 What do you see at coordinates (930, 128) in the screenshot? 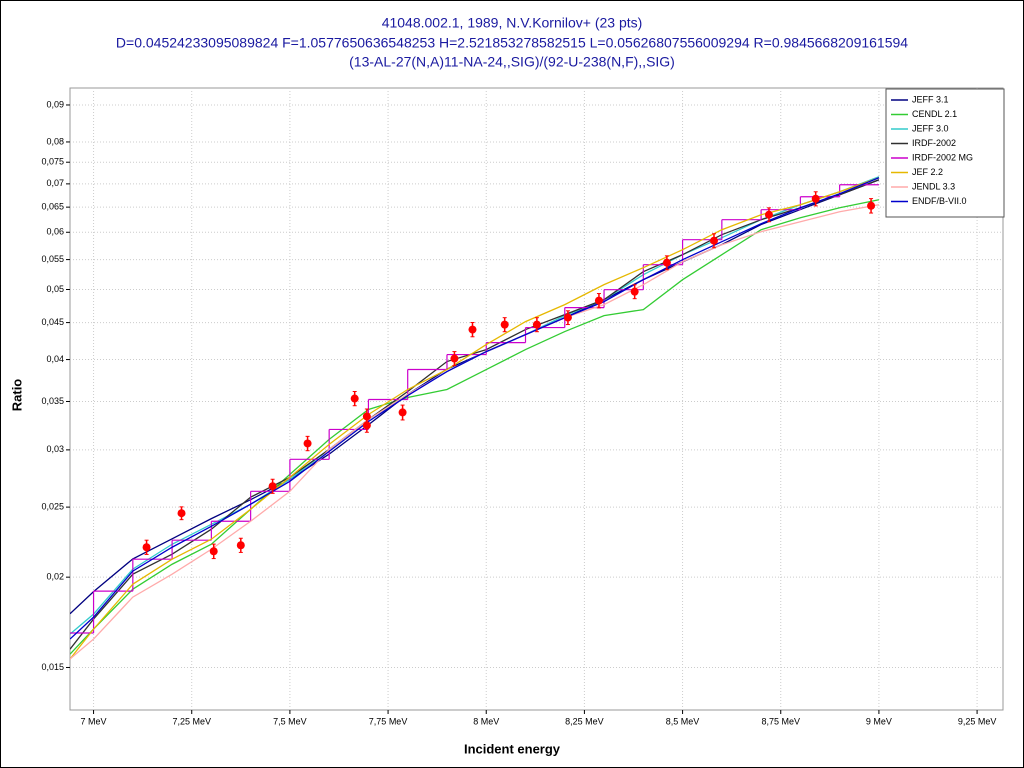
I see `legend-label: JEFF 3.0` at bounding box center [930, 128].